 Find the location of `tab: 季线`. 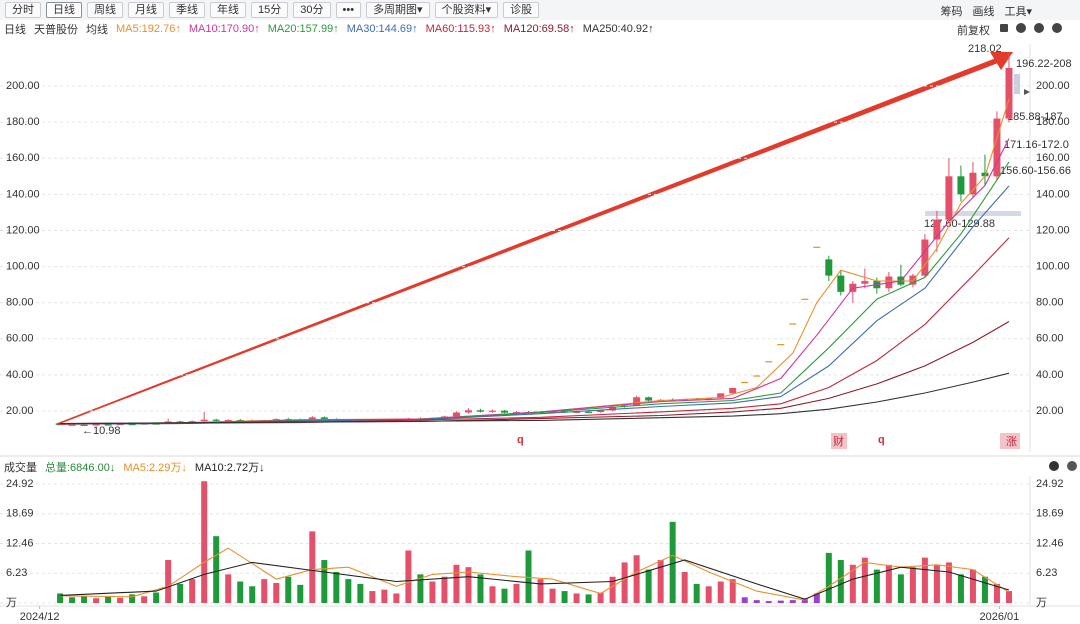

tab: 季线 is located at coordinates (187, 10).